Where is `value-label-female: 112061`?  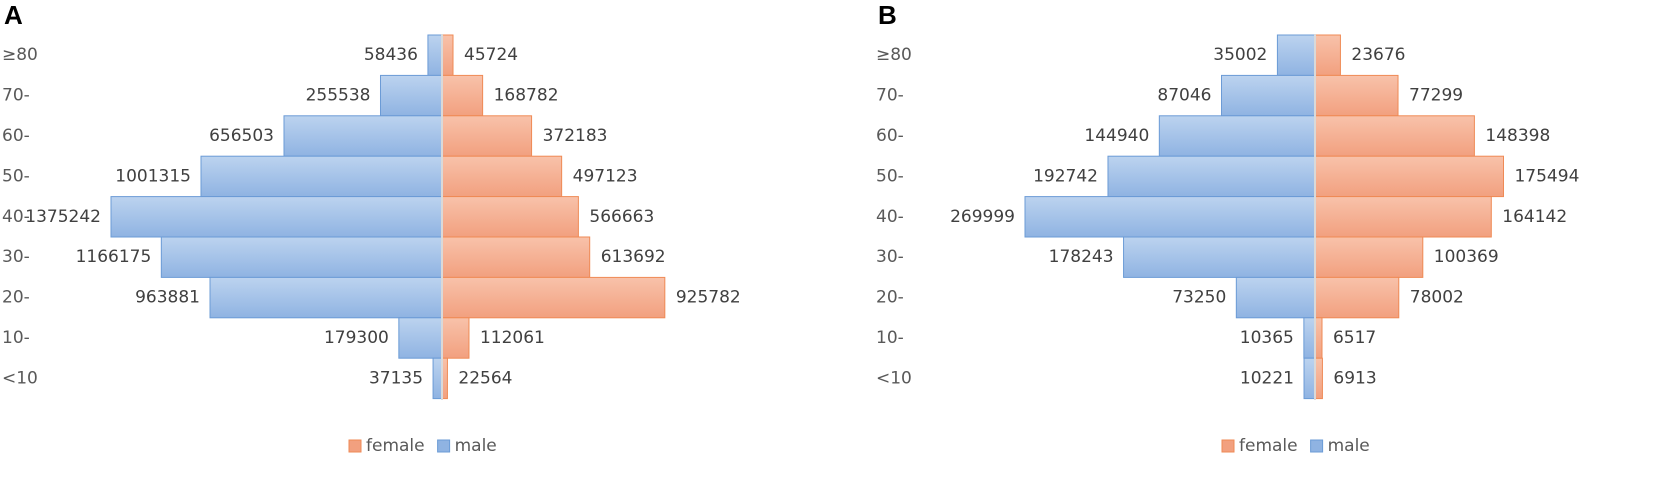
value-label-female: 112061 is located at coordinates (512, 338).